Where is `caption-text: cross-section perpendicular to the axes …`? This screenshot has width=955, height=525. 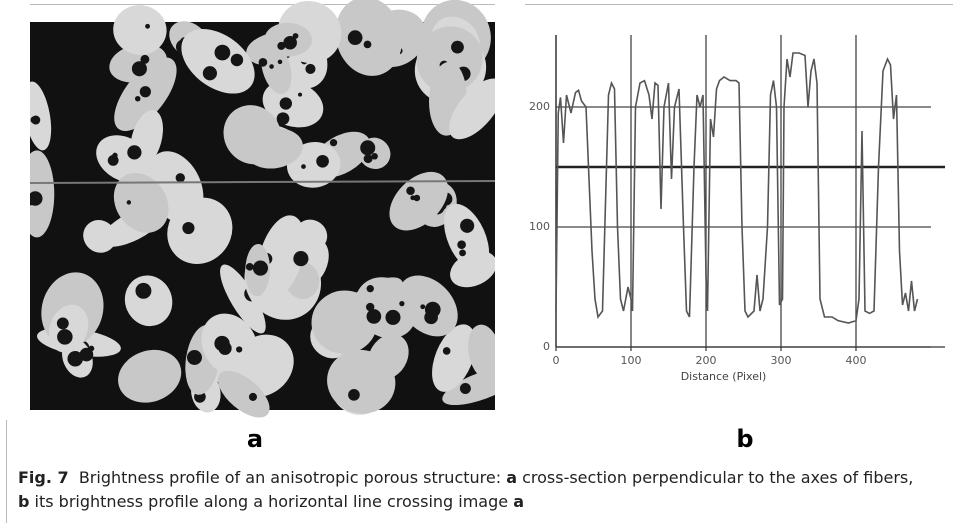
caption-text: cross-section perpendicular to the axes … is located at coordinates (715, 477).